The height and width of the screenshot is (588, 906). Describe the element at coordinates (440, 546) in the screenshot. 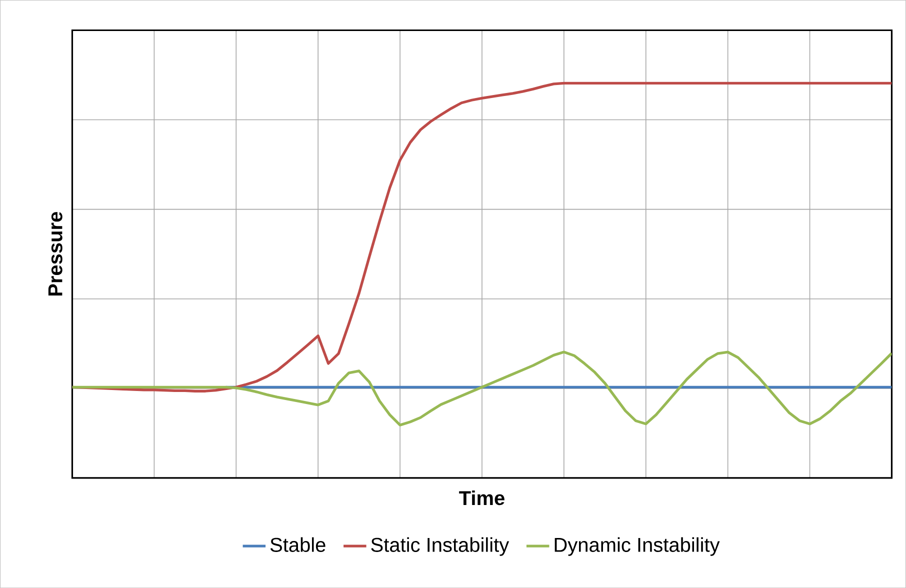

I see `legend-label: Static Instability` at that location.